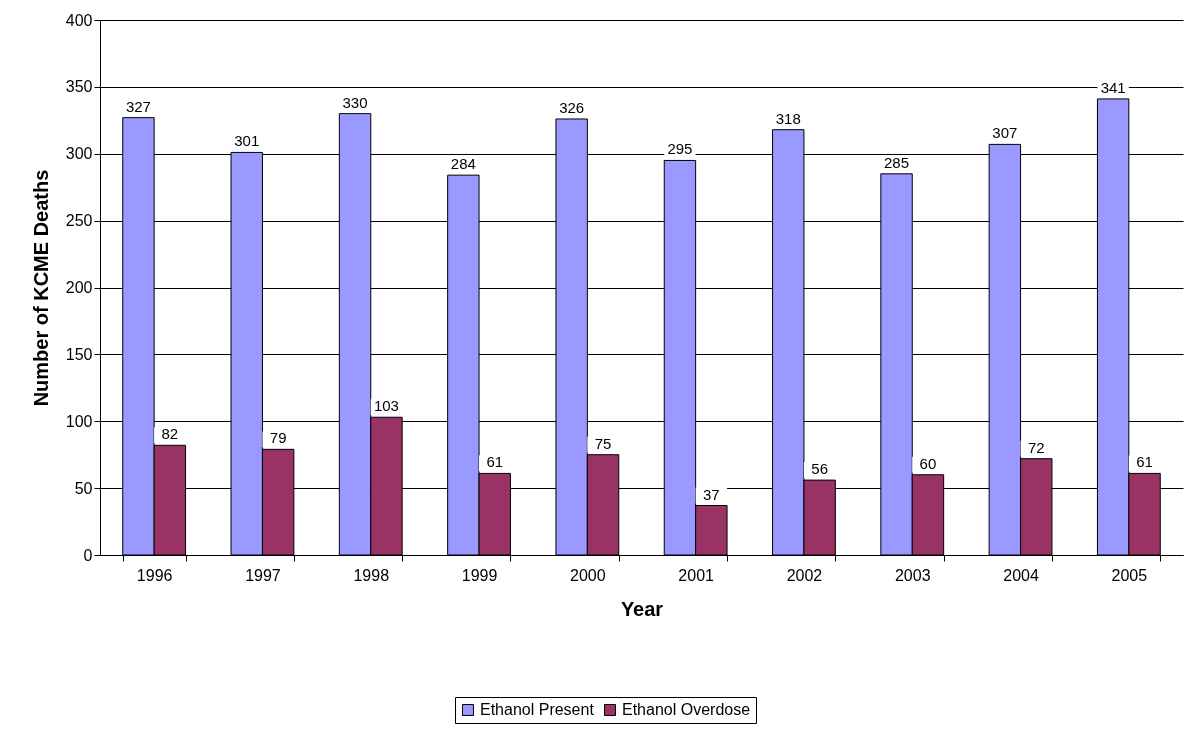 This screenshot has width=1185, height=730. I want to click on data-label: 60, so click(928, 463).